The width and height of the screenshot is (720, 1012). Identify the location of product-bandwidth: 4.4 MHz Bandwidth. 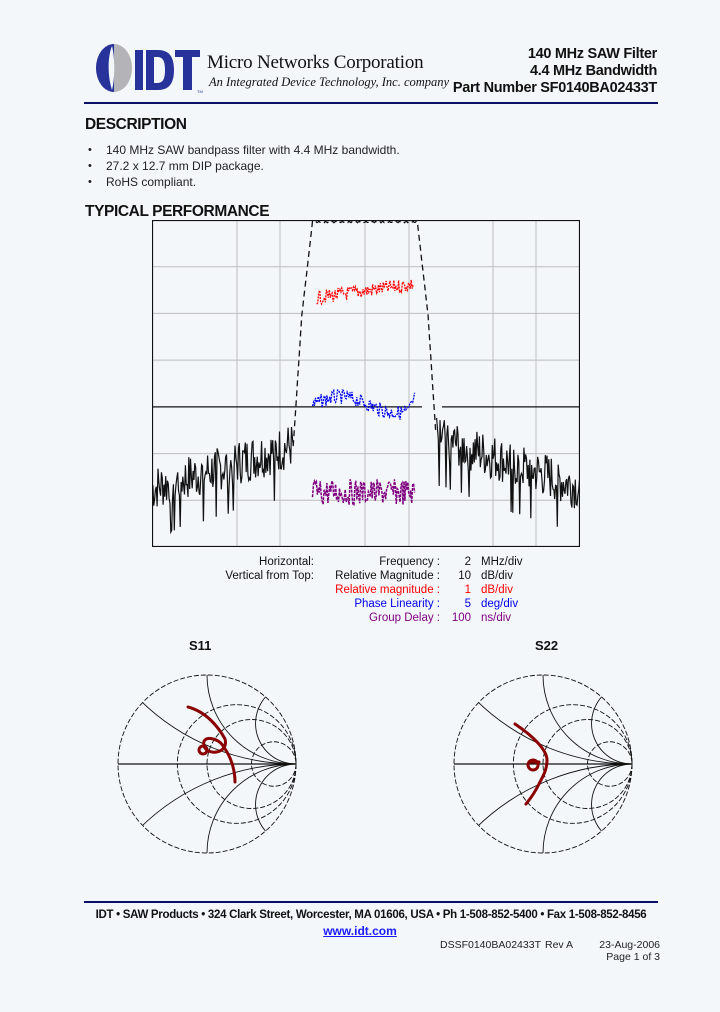
(593, 71).